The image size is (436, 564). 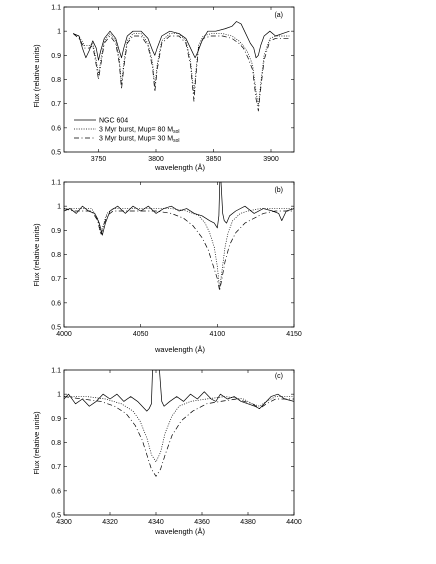 I want to click on panel-a-xtick-label-3850: 3850, so click(x=214, y=159).